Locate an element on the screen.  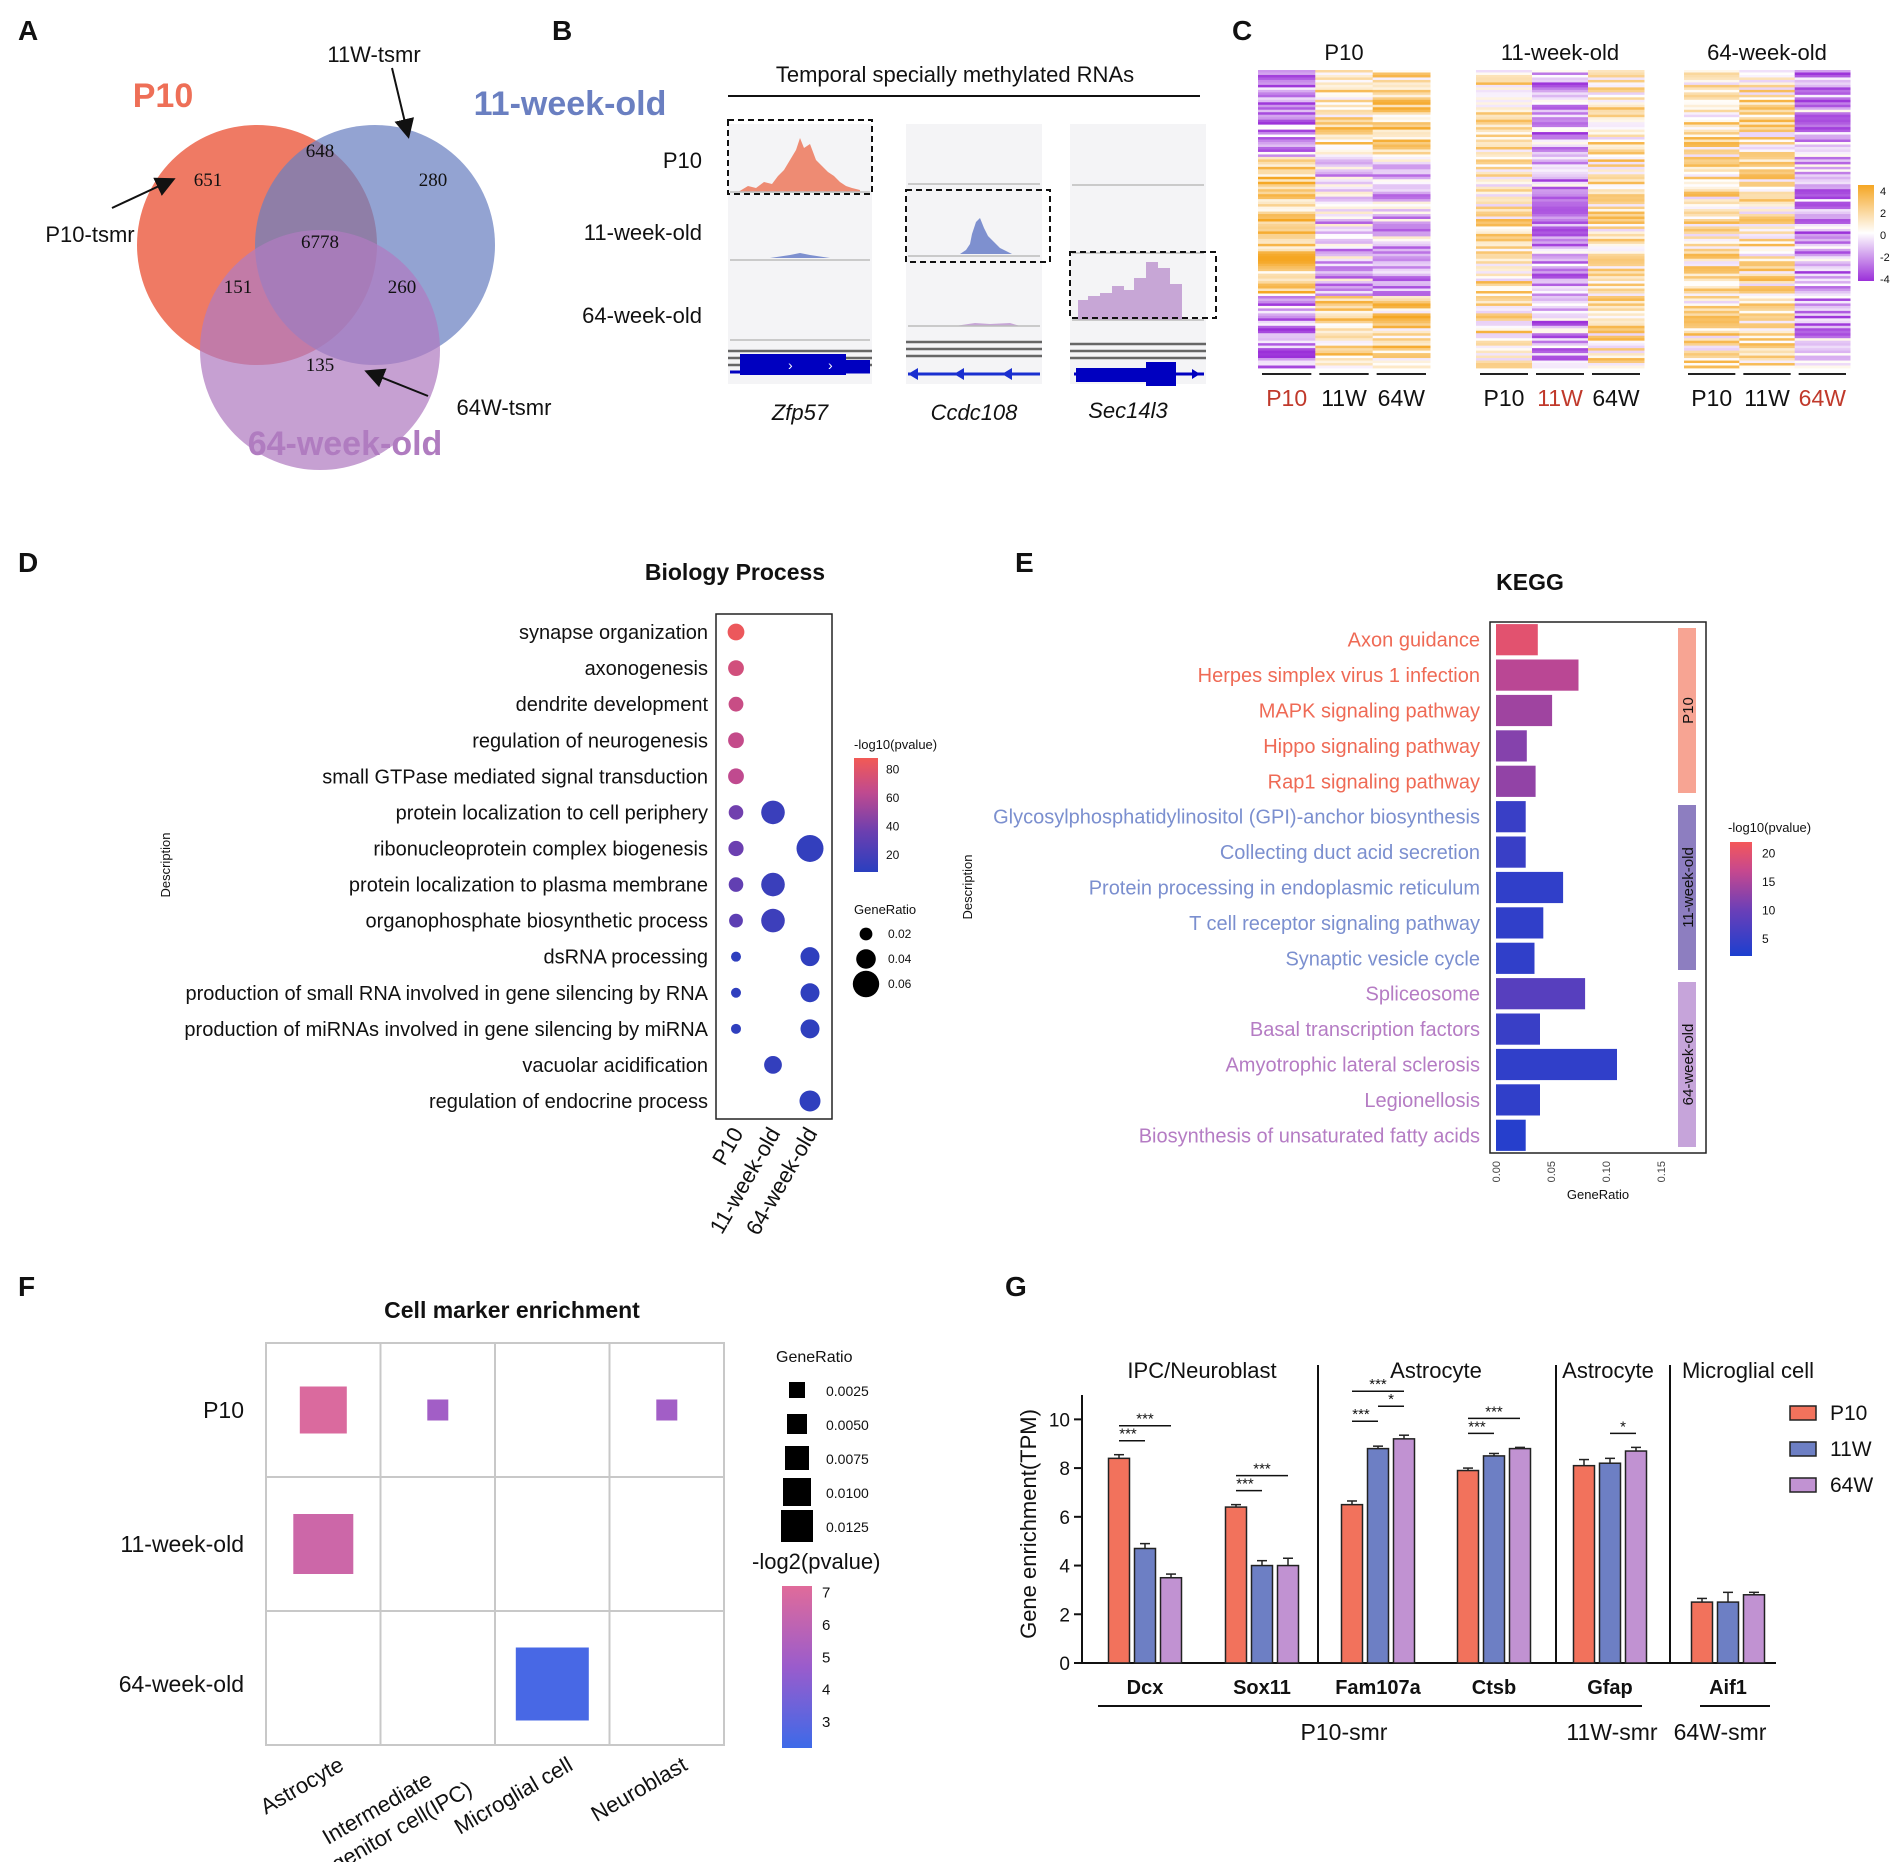
col-label-line: Astrocyte is located at coordinates (302, 1786).